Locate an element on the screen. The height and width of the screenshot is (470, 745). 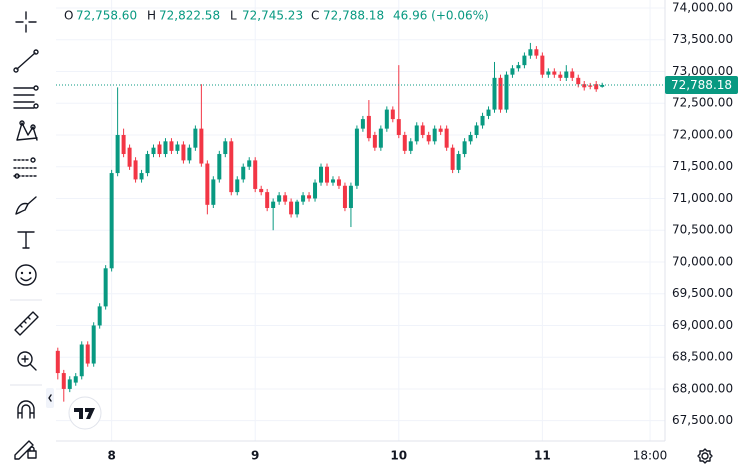
y-tick-label: 67,500.00 is located at coordinates (702, 420).